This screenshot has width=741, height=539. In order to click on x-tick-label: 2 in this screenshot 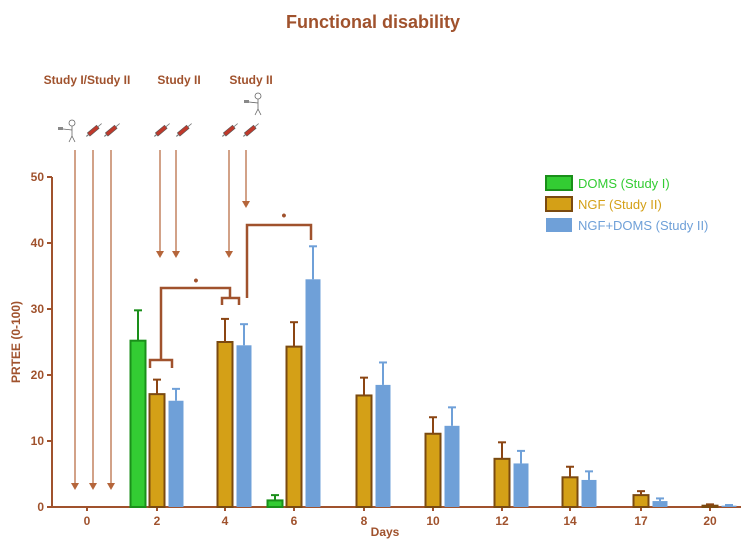, I will do `click(157, 521)`.